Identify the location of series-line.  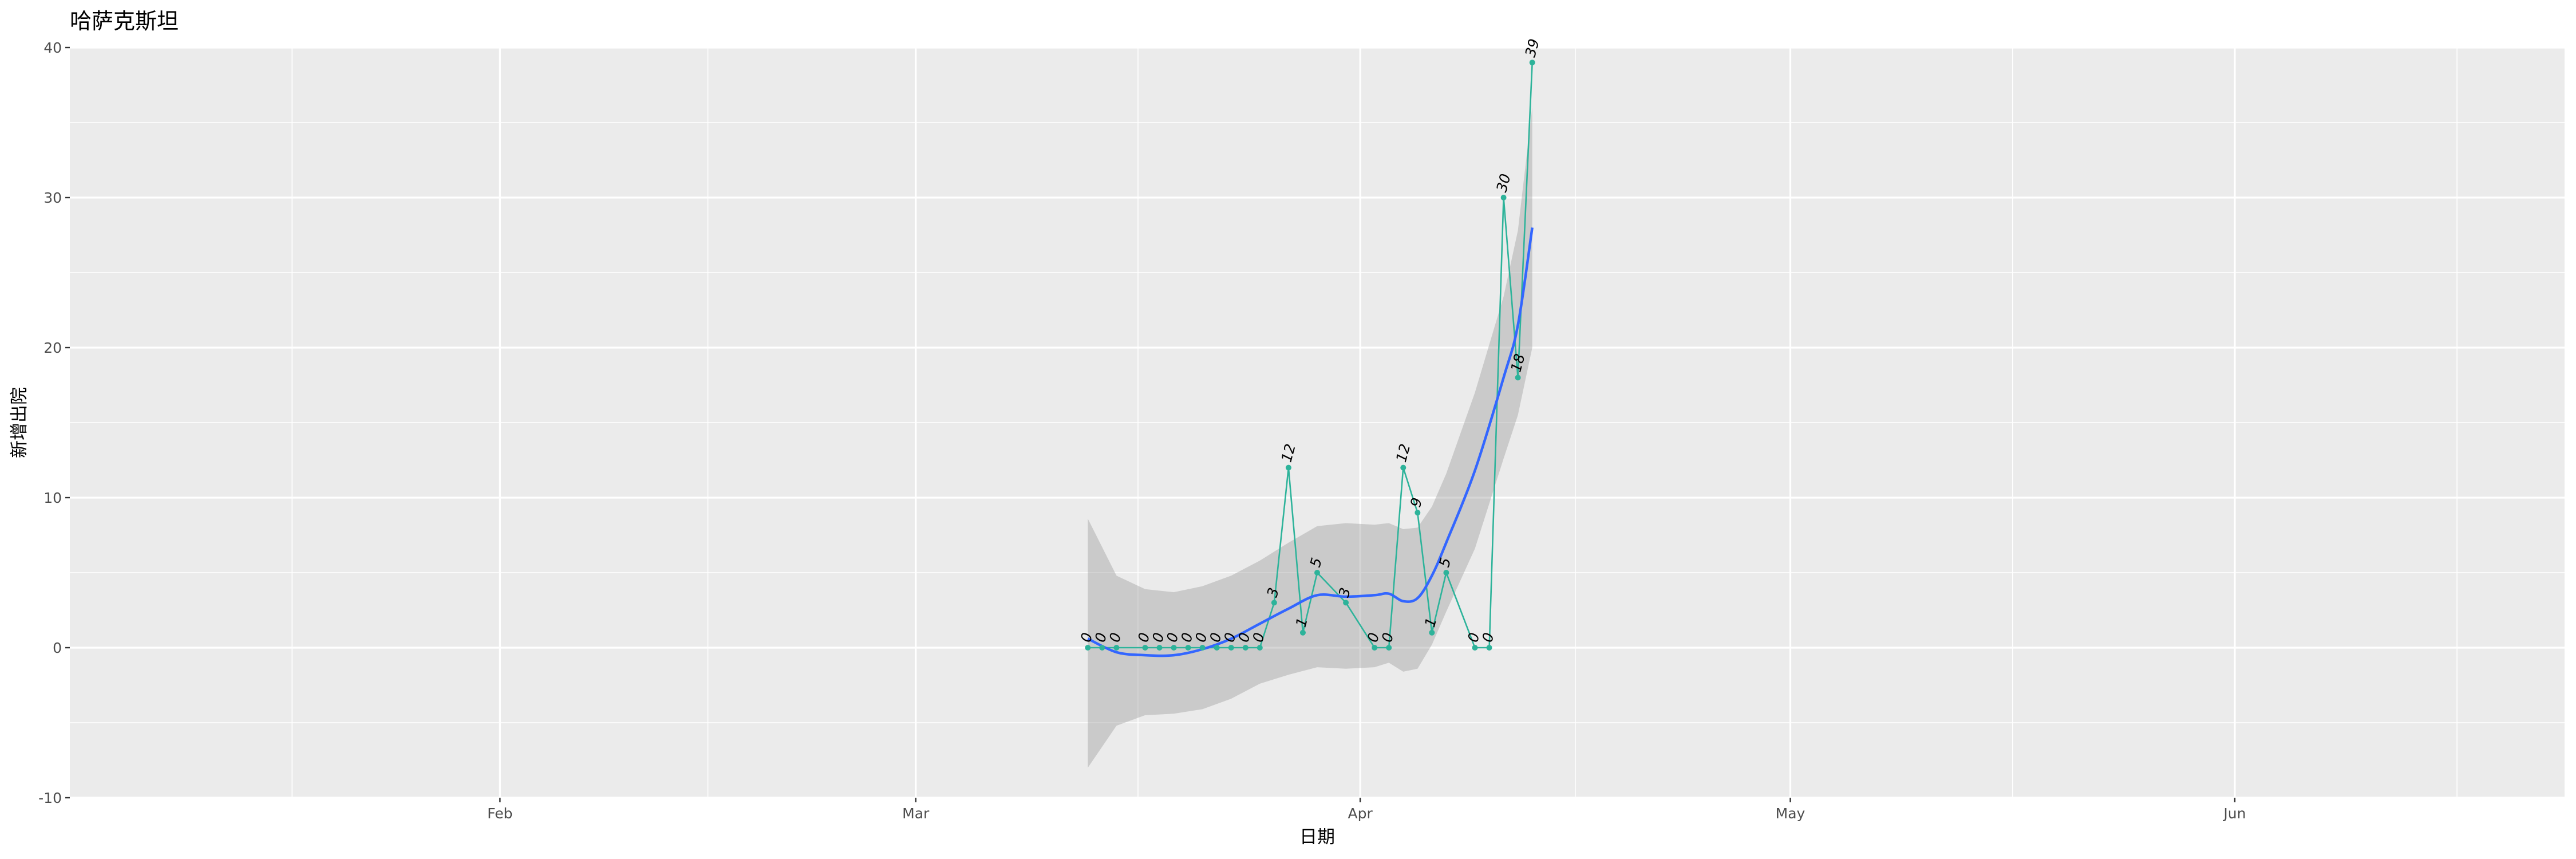
(1310, 355).